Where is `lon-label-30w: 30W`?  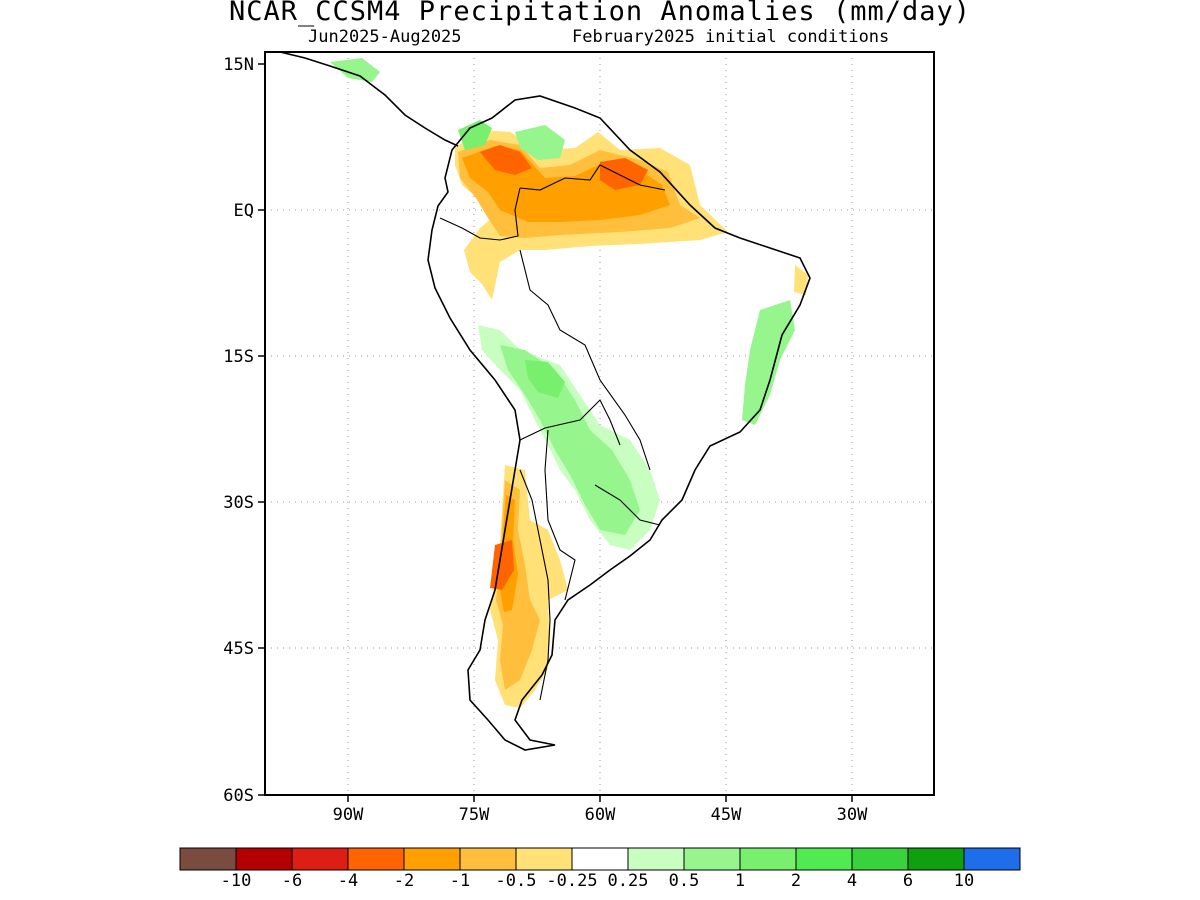
lon-label-30w: 30W is located at coordinates (852, 815).